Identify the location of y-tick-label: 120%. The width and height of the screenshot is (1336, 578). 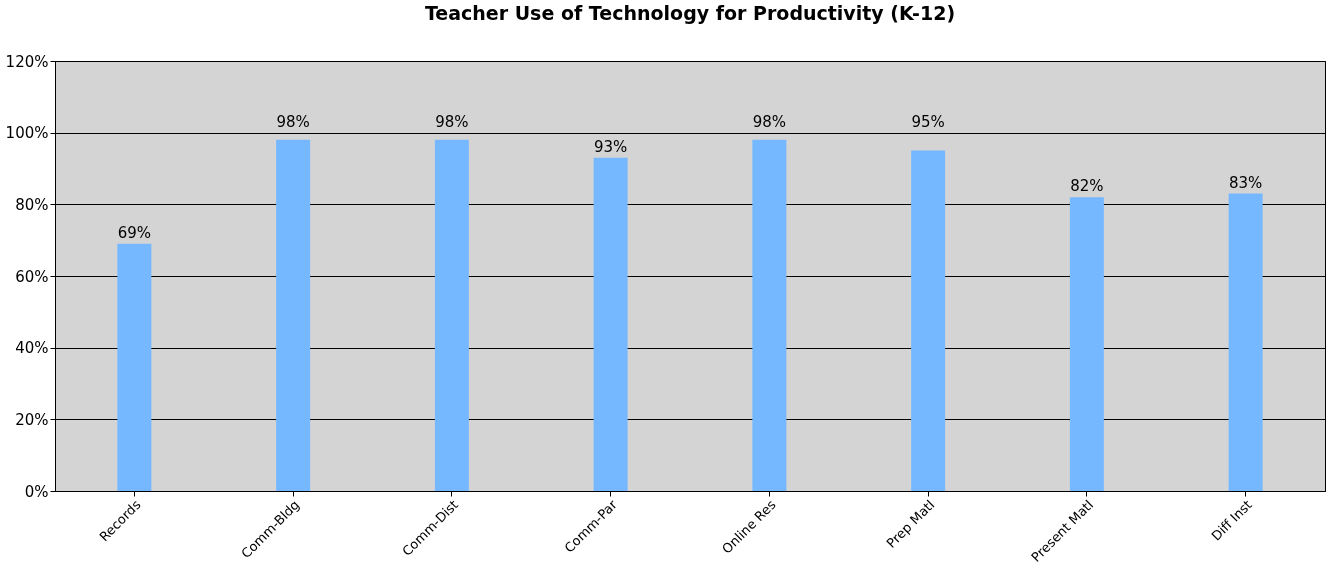
(27, 61).